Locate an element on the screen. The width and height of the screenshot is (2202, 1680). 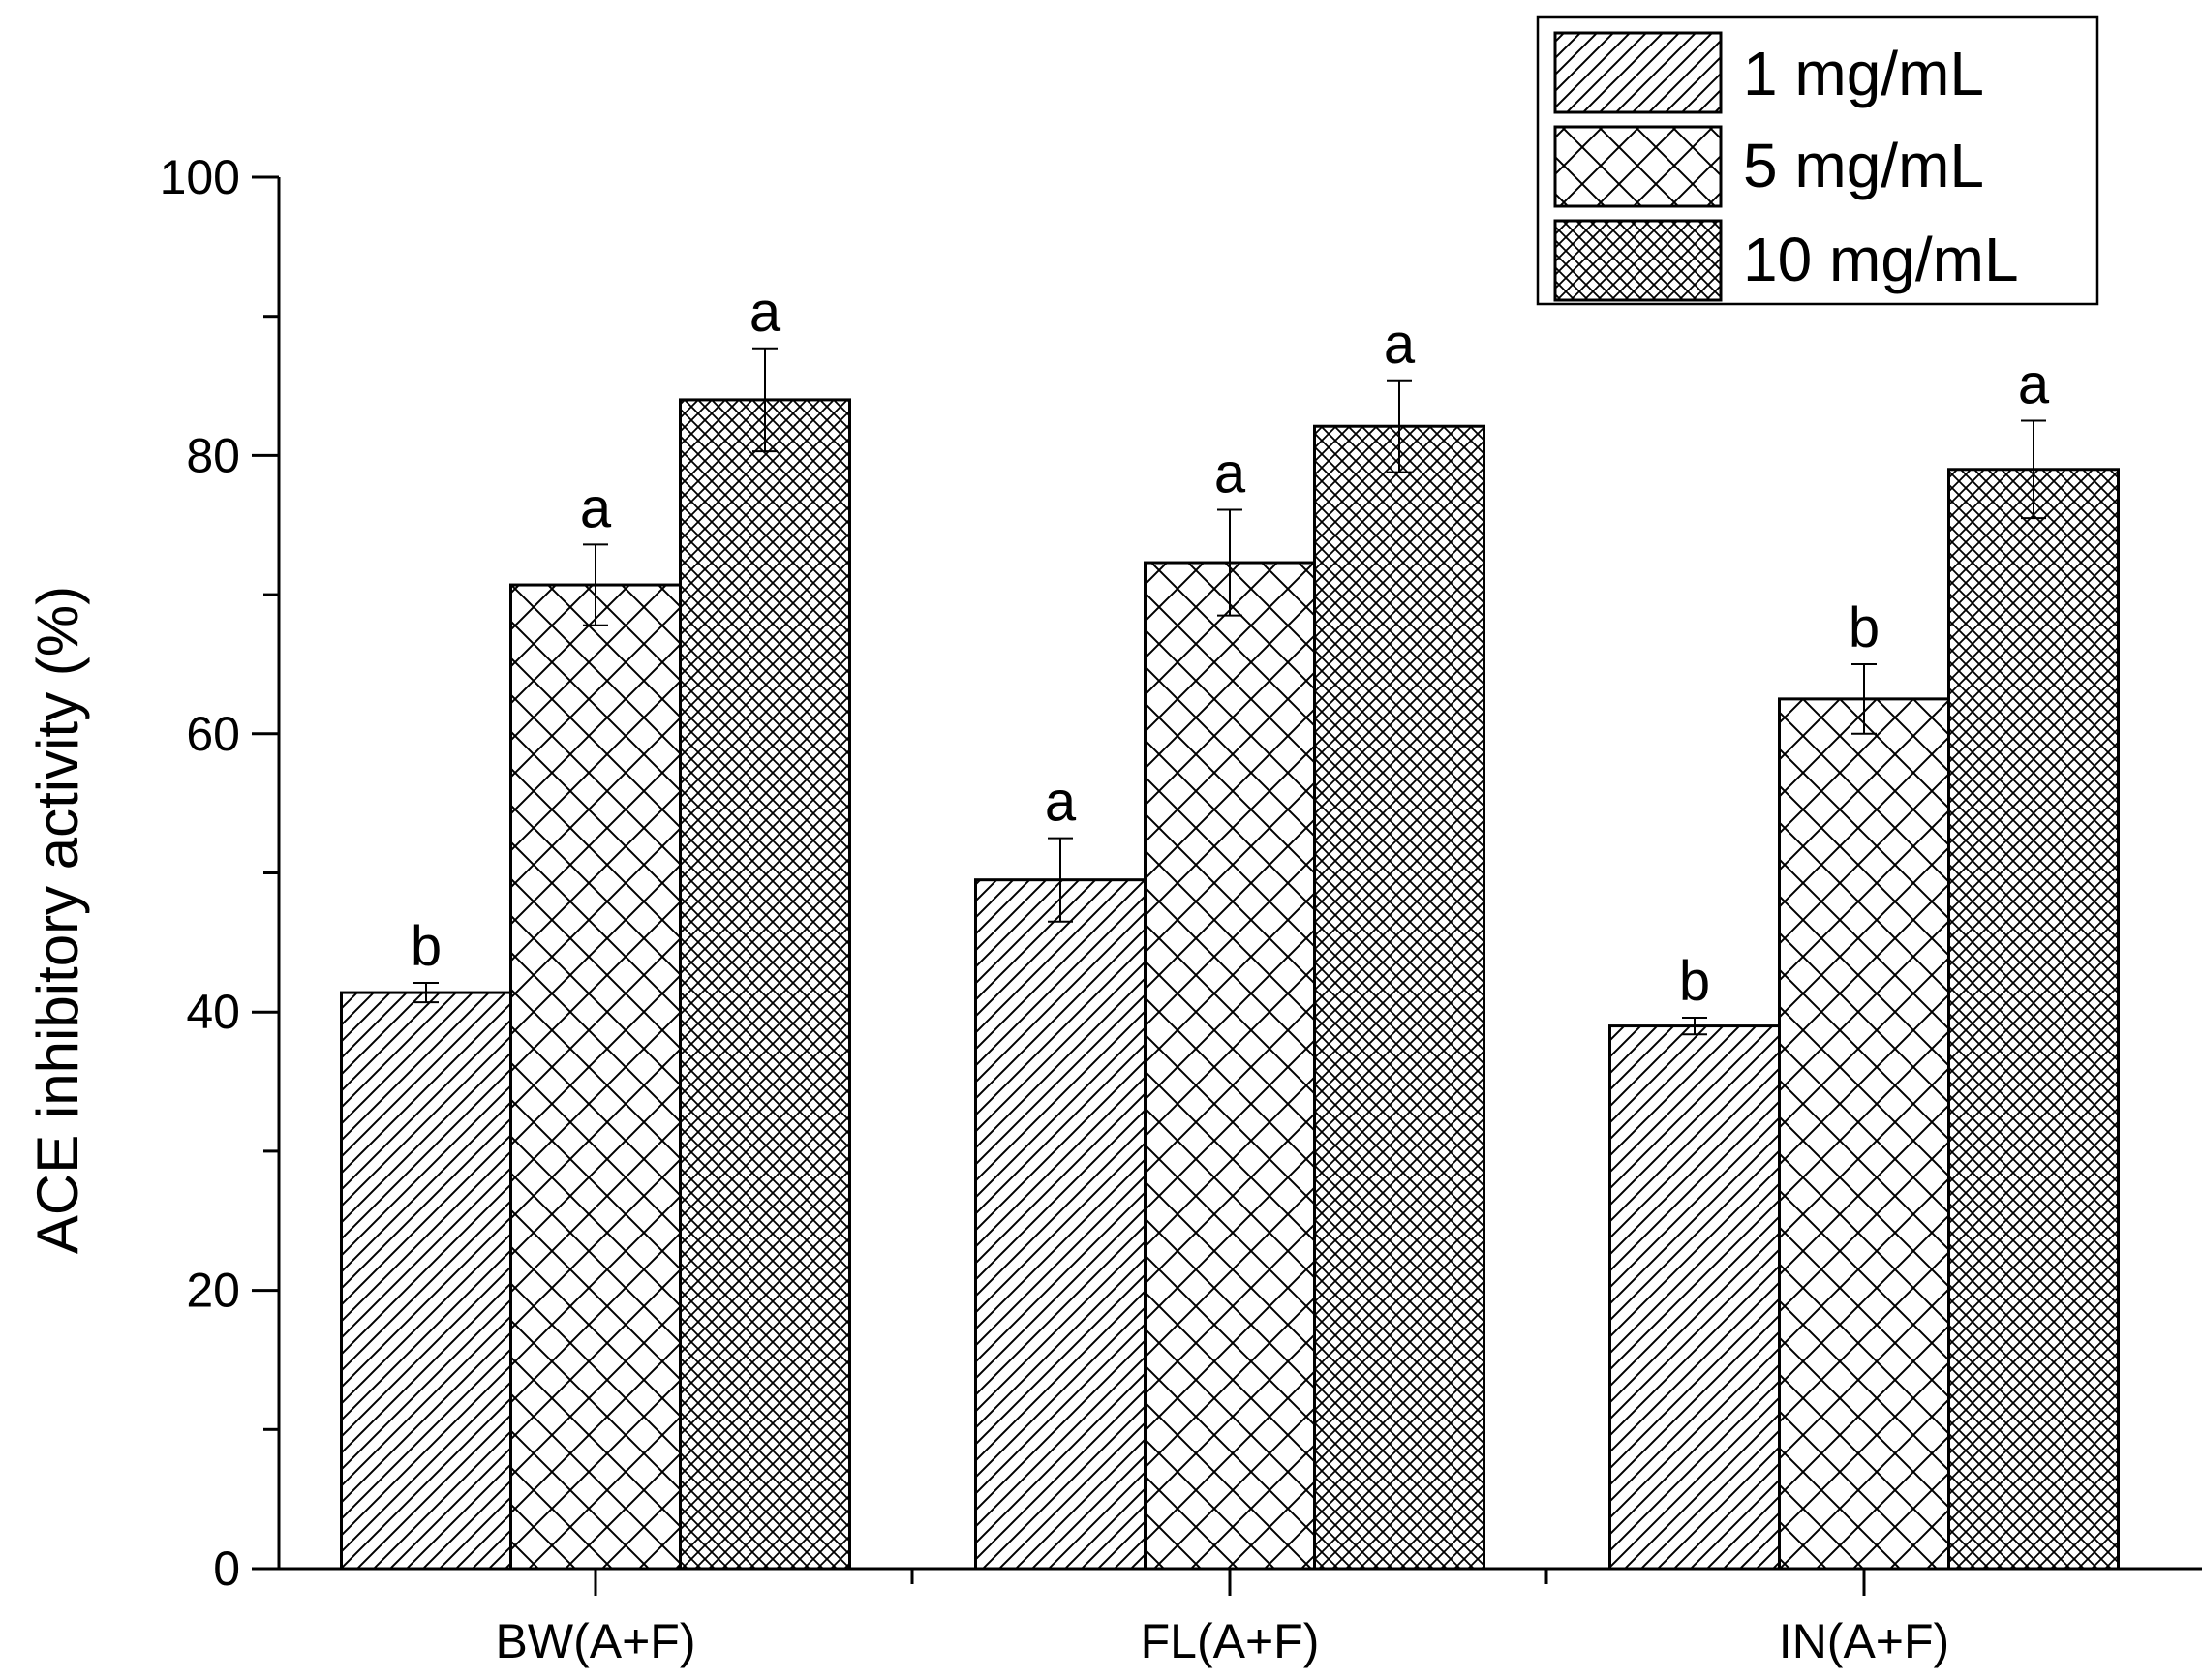
x-tick-label-1: FL(A+F) is located at coordinates (1231, 1641).